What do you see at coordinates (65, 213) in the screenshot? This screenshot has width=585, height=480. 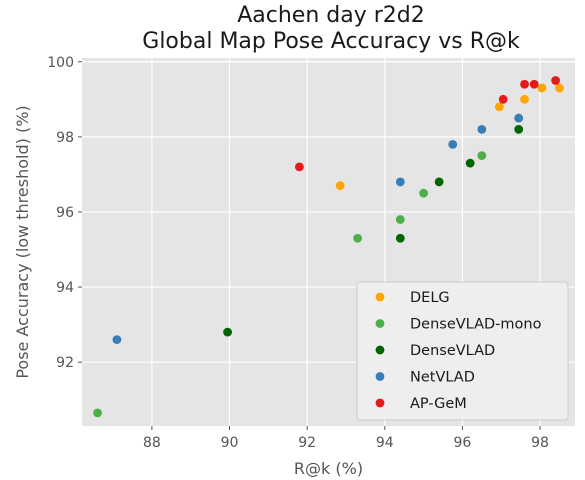 I see `y-tick-label: 96` at bounding box center [65, 213].